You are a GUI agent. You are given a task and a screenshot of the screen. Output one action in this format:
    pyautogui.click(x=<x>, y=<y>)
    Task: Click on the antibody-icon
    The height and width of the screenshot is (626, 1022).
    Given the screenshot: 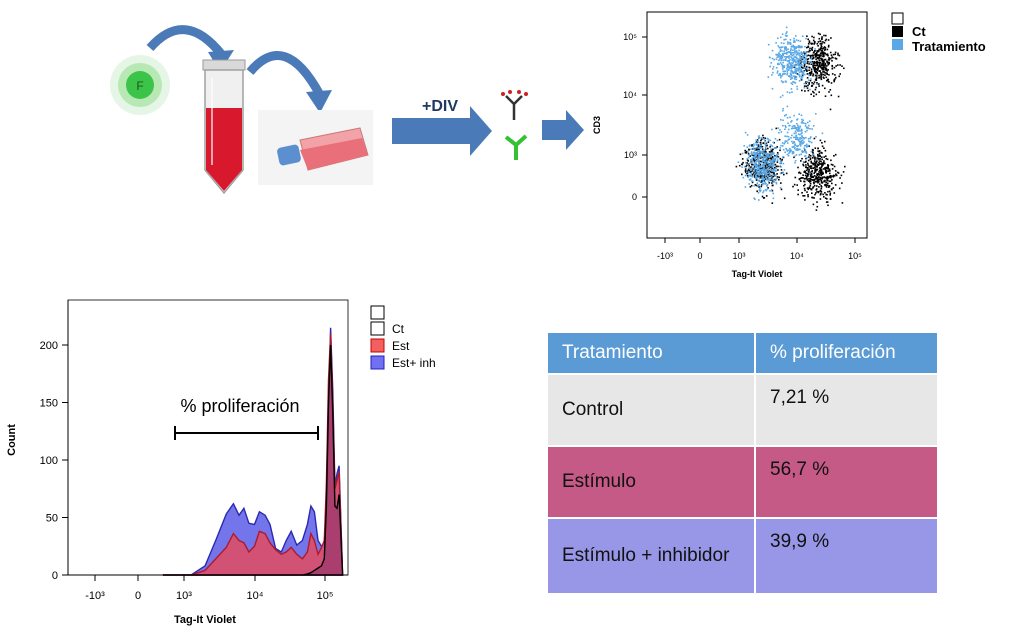 What is the action you would take?
    pyautogui.click(x=516, y=147)
    